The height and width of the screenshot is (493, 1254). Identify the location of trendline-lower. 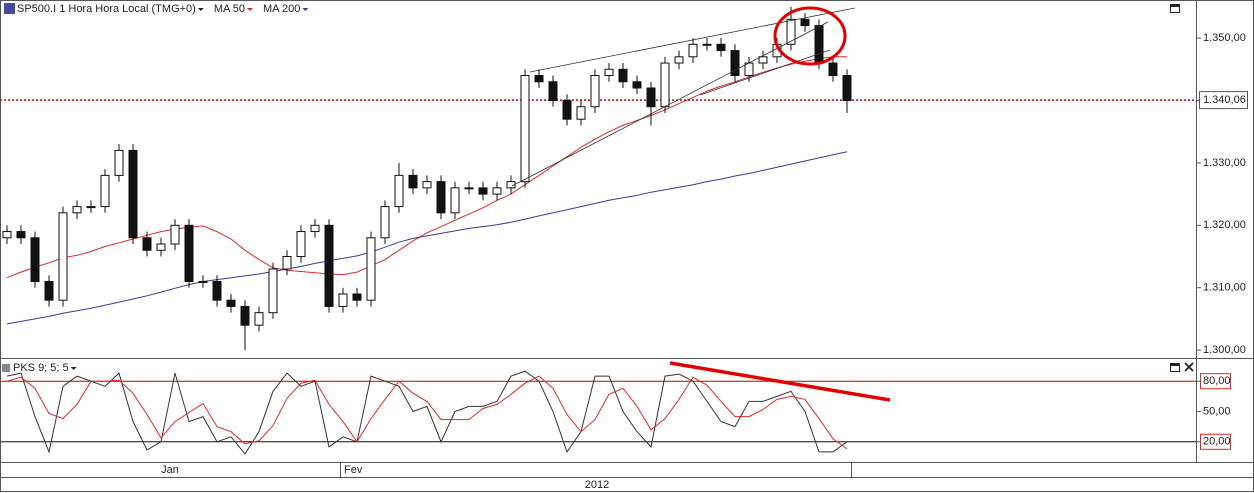
(670, 104).